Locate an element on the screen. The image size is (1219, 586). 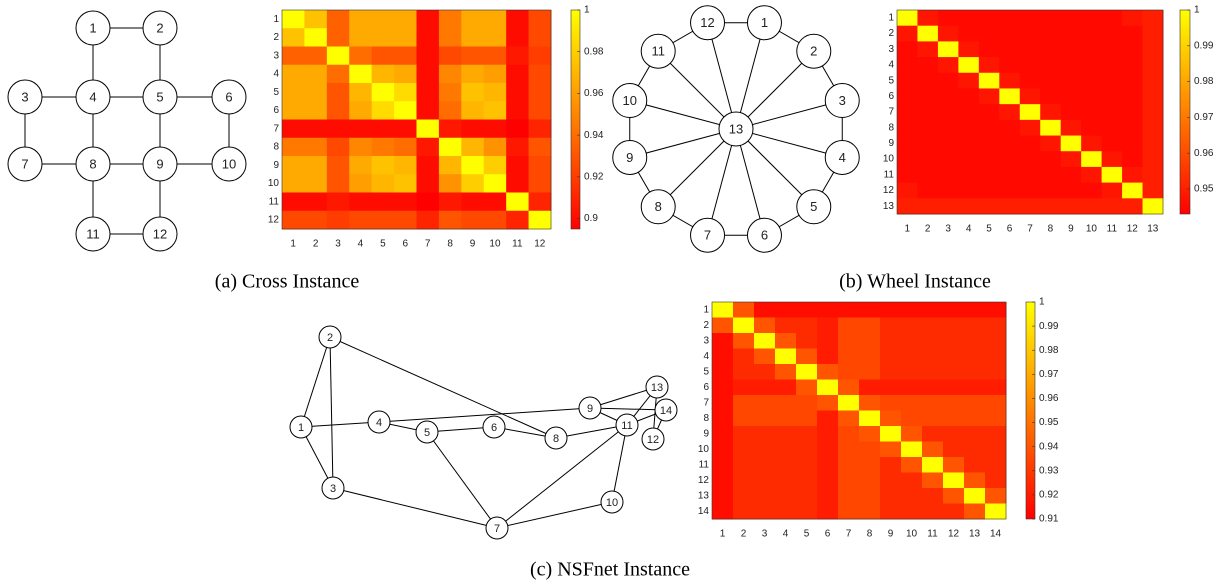
node-label: 7 is located at coordinates (497, 529).